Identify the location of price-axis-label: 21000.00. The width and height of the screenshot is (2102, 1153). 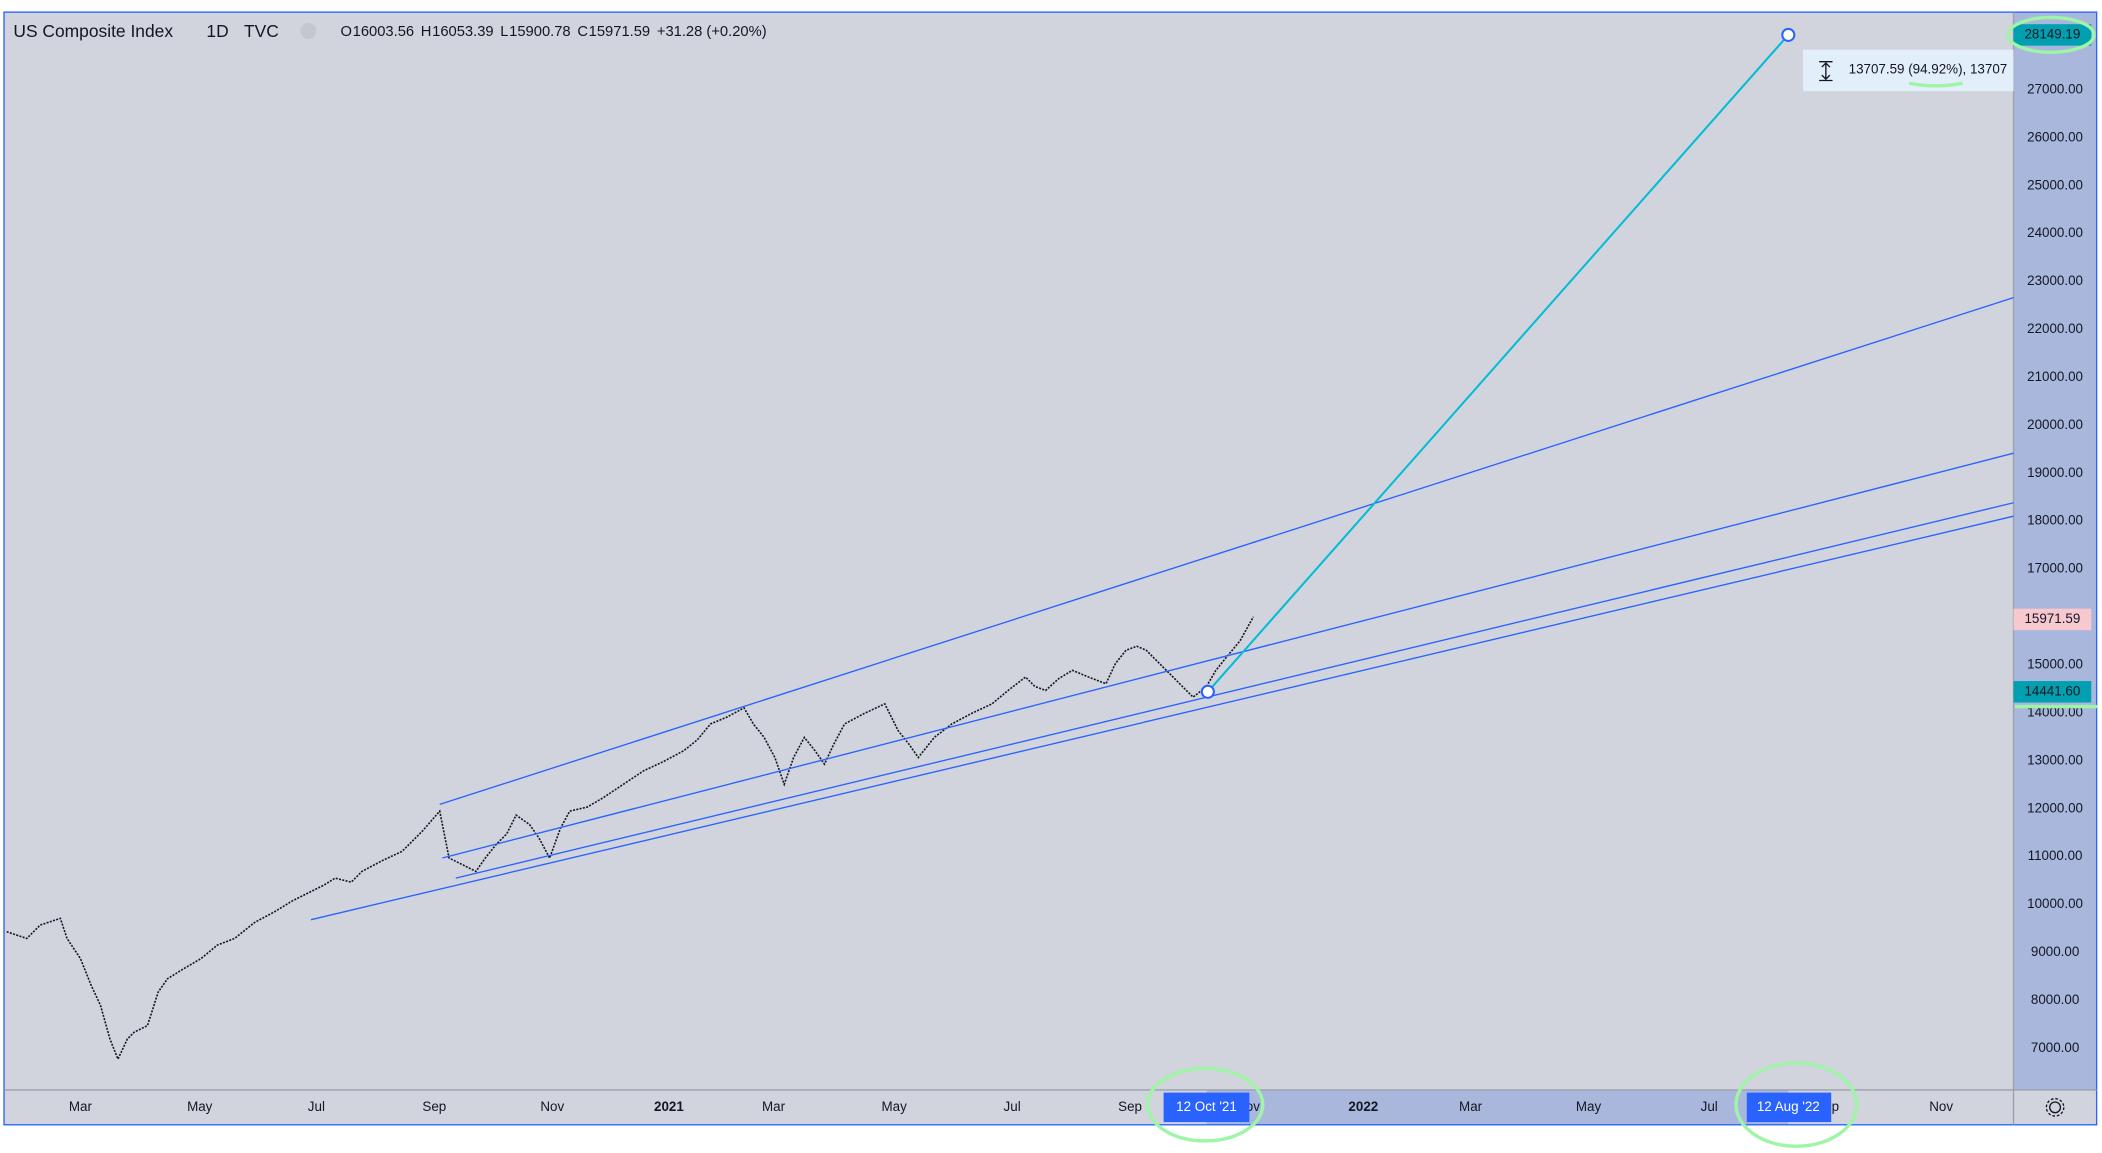
(2055, 376).